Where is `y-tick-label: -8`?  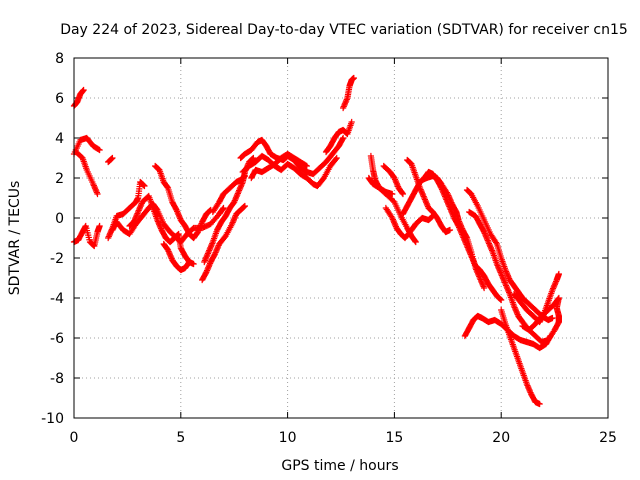 y-tick-label: -8 is located at coordinates (57, 379).